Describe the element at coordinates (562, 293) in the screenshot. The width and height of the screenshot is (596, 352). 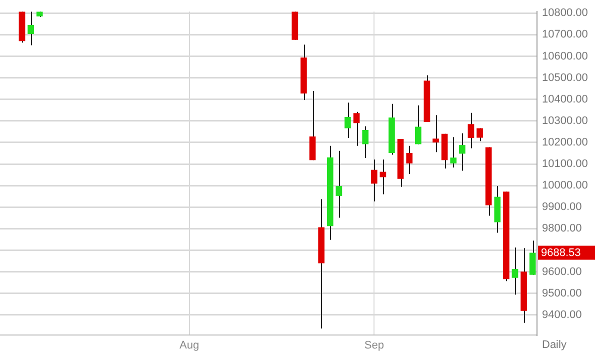
I see `y-tick-label: 9500.00` at that location.